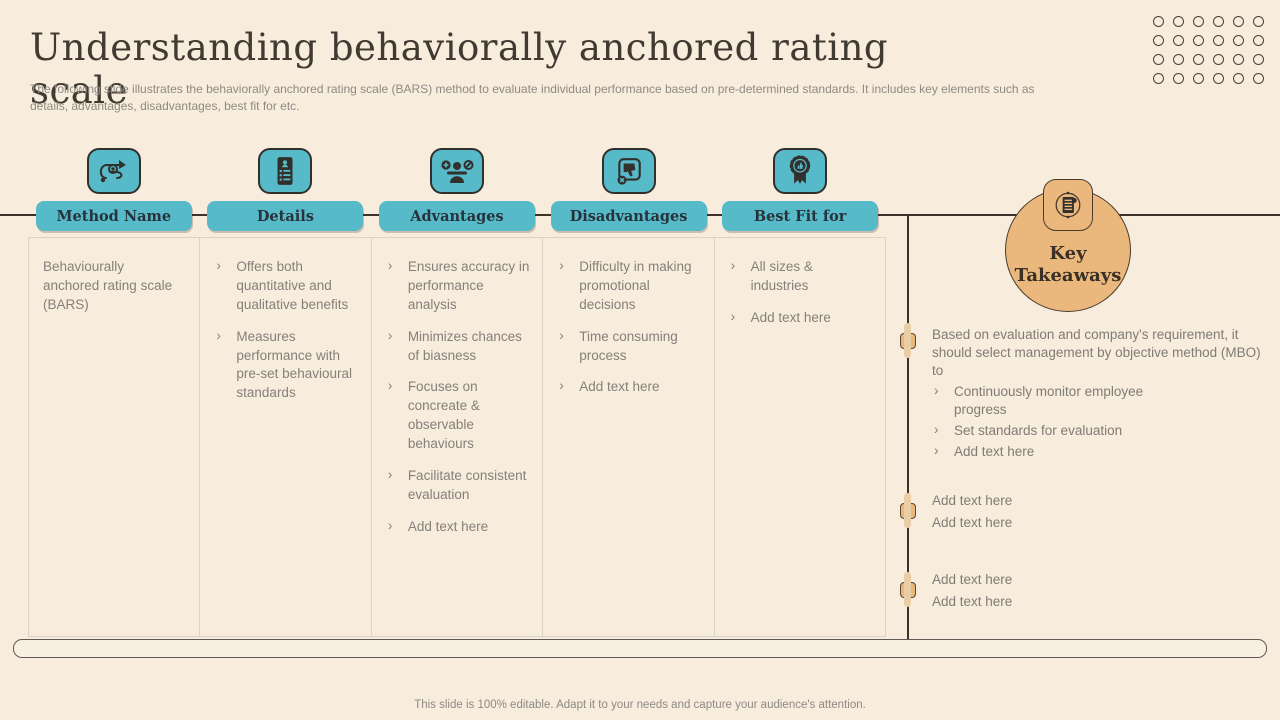 The image size is (1280, 720). What do you see at coordinates (628, 346) in the screenshot?
I see `disadvantages-item: Time consuming process` at bounding box center [628, 346].